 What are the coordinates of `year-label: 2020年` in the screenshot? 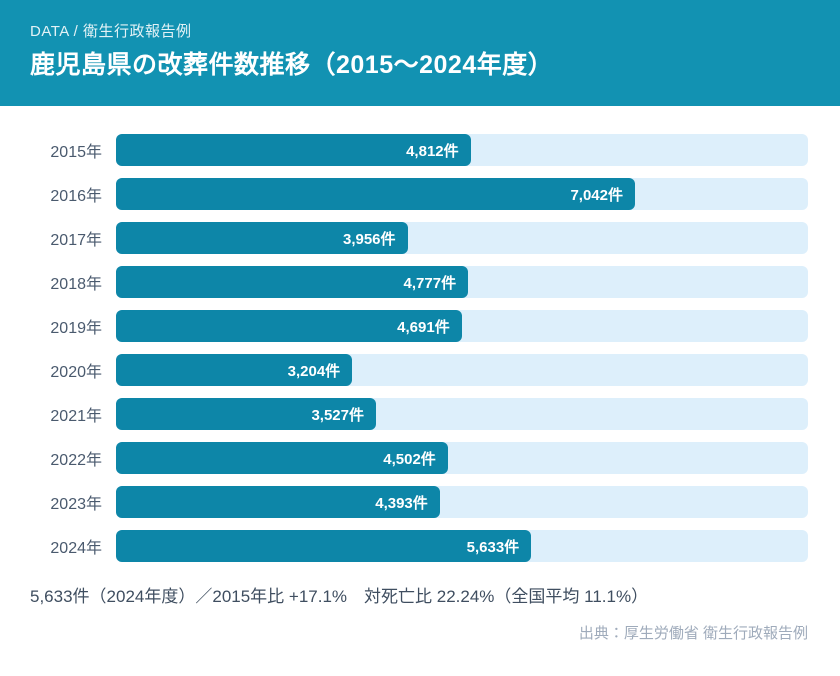 It's located at (76, 372).